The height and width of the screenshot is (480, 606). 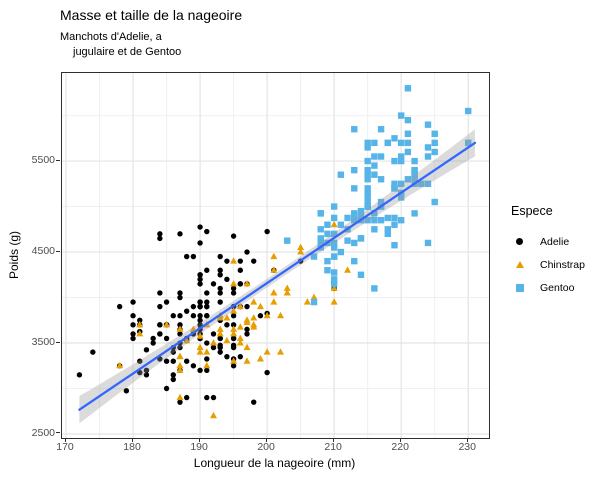 I want to click on x-tick-label: 210, so click(x=333, y=447).